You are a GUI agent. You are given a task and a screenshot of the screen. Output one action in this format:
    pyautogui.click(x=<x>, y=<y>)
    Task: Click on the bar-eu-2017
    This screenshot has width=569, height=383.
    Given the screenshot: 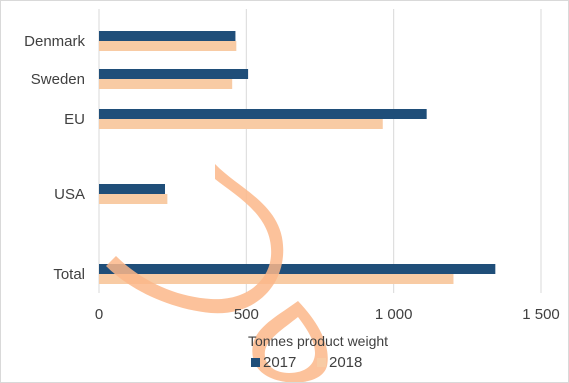 What is the action you would take?
    pyautogui.click(x=263, y=114)
    